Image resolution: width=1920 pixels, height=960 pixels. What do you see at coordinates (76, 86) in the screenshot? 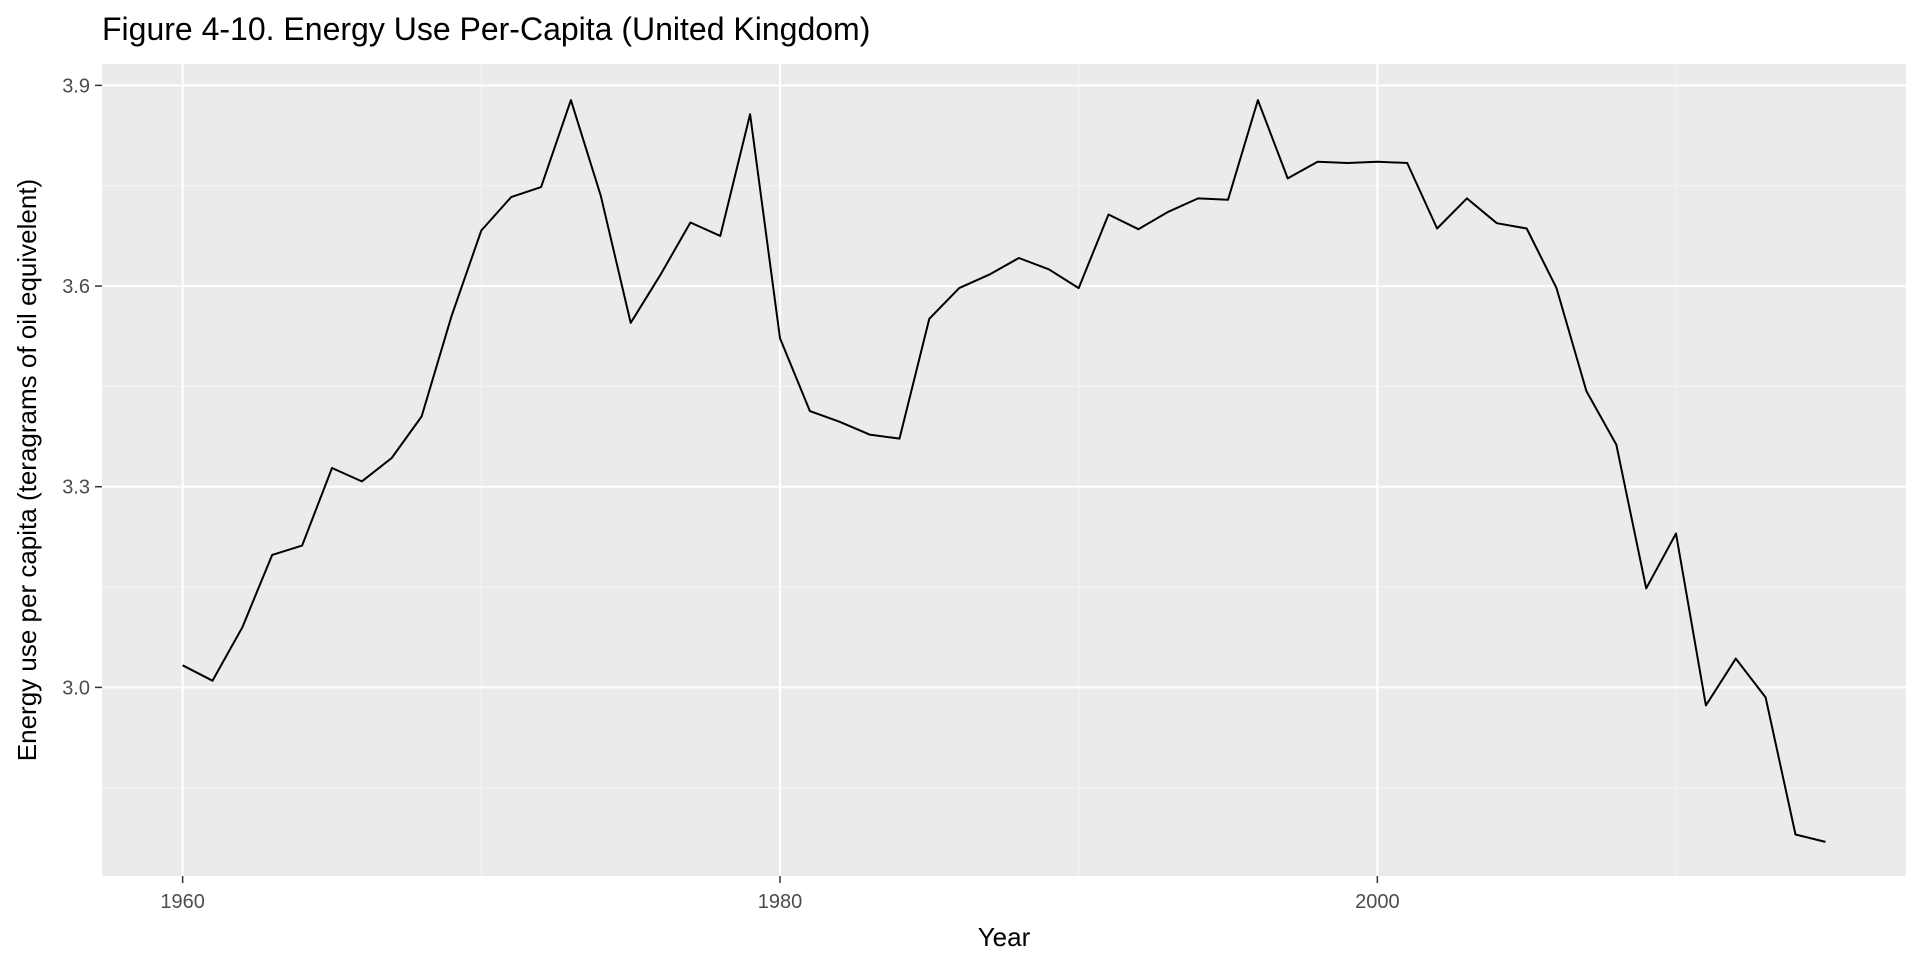
I see `y-tick-label: 3.9` at bounding box center [76, 86].